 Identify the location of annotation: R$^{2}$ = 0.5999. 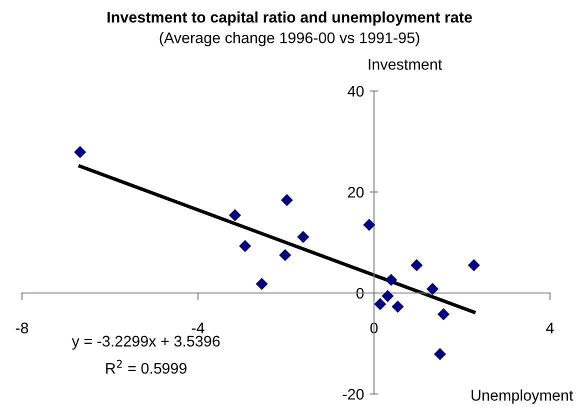
(146, 367).